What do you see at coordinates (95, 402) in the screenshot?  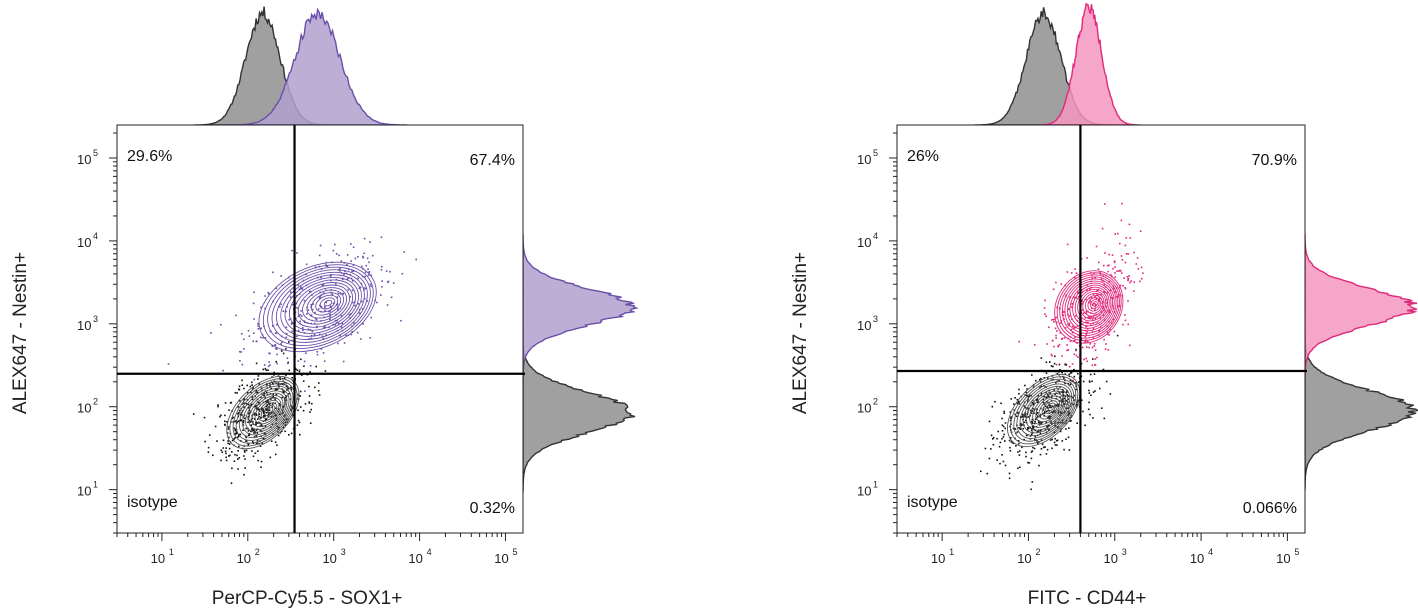 I see `y-tick-exponent: 2` at bounding box center [95, 402].